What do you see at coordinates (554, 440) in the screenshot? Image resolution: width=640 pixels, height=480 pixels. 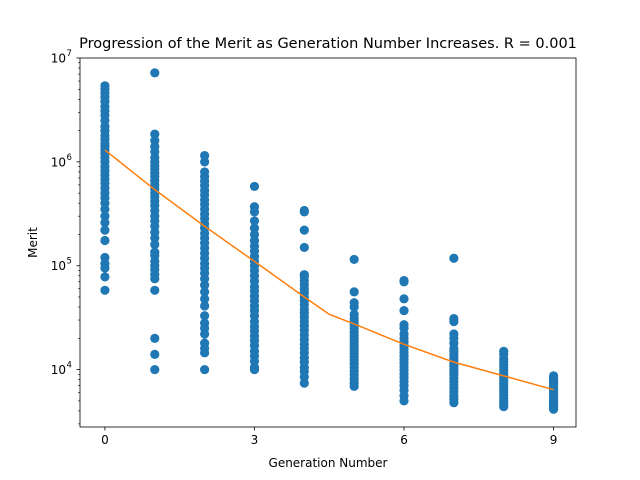 I see `x-tick-label: 9` at bounding box center [554, 440].